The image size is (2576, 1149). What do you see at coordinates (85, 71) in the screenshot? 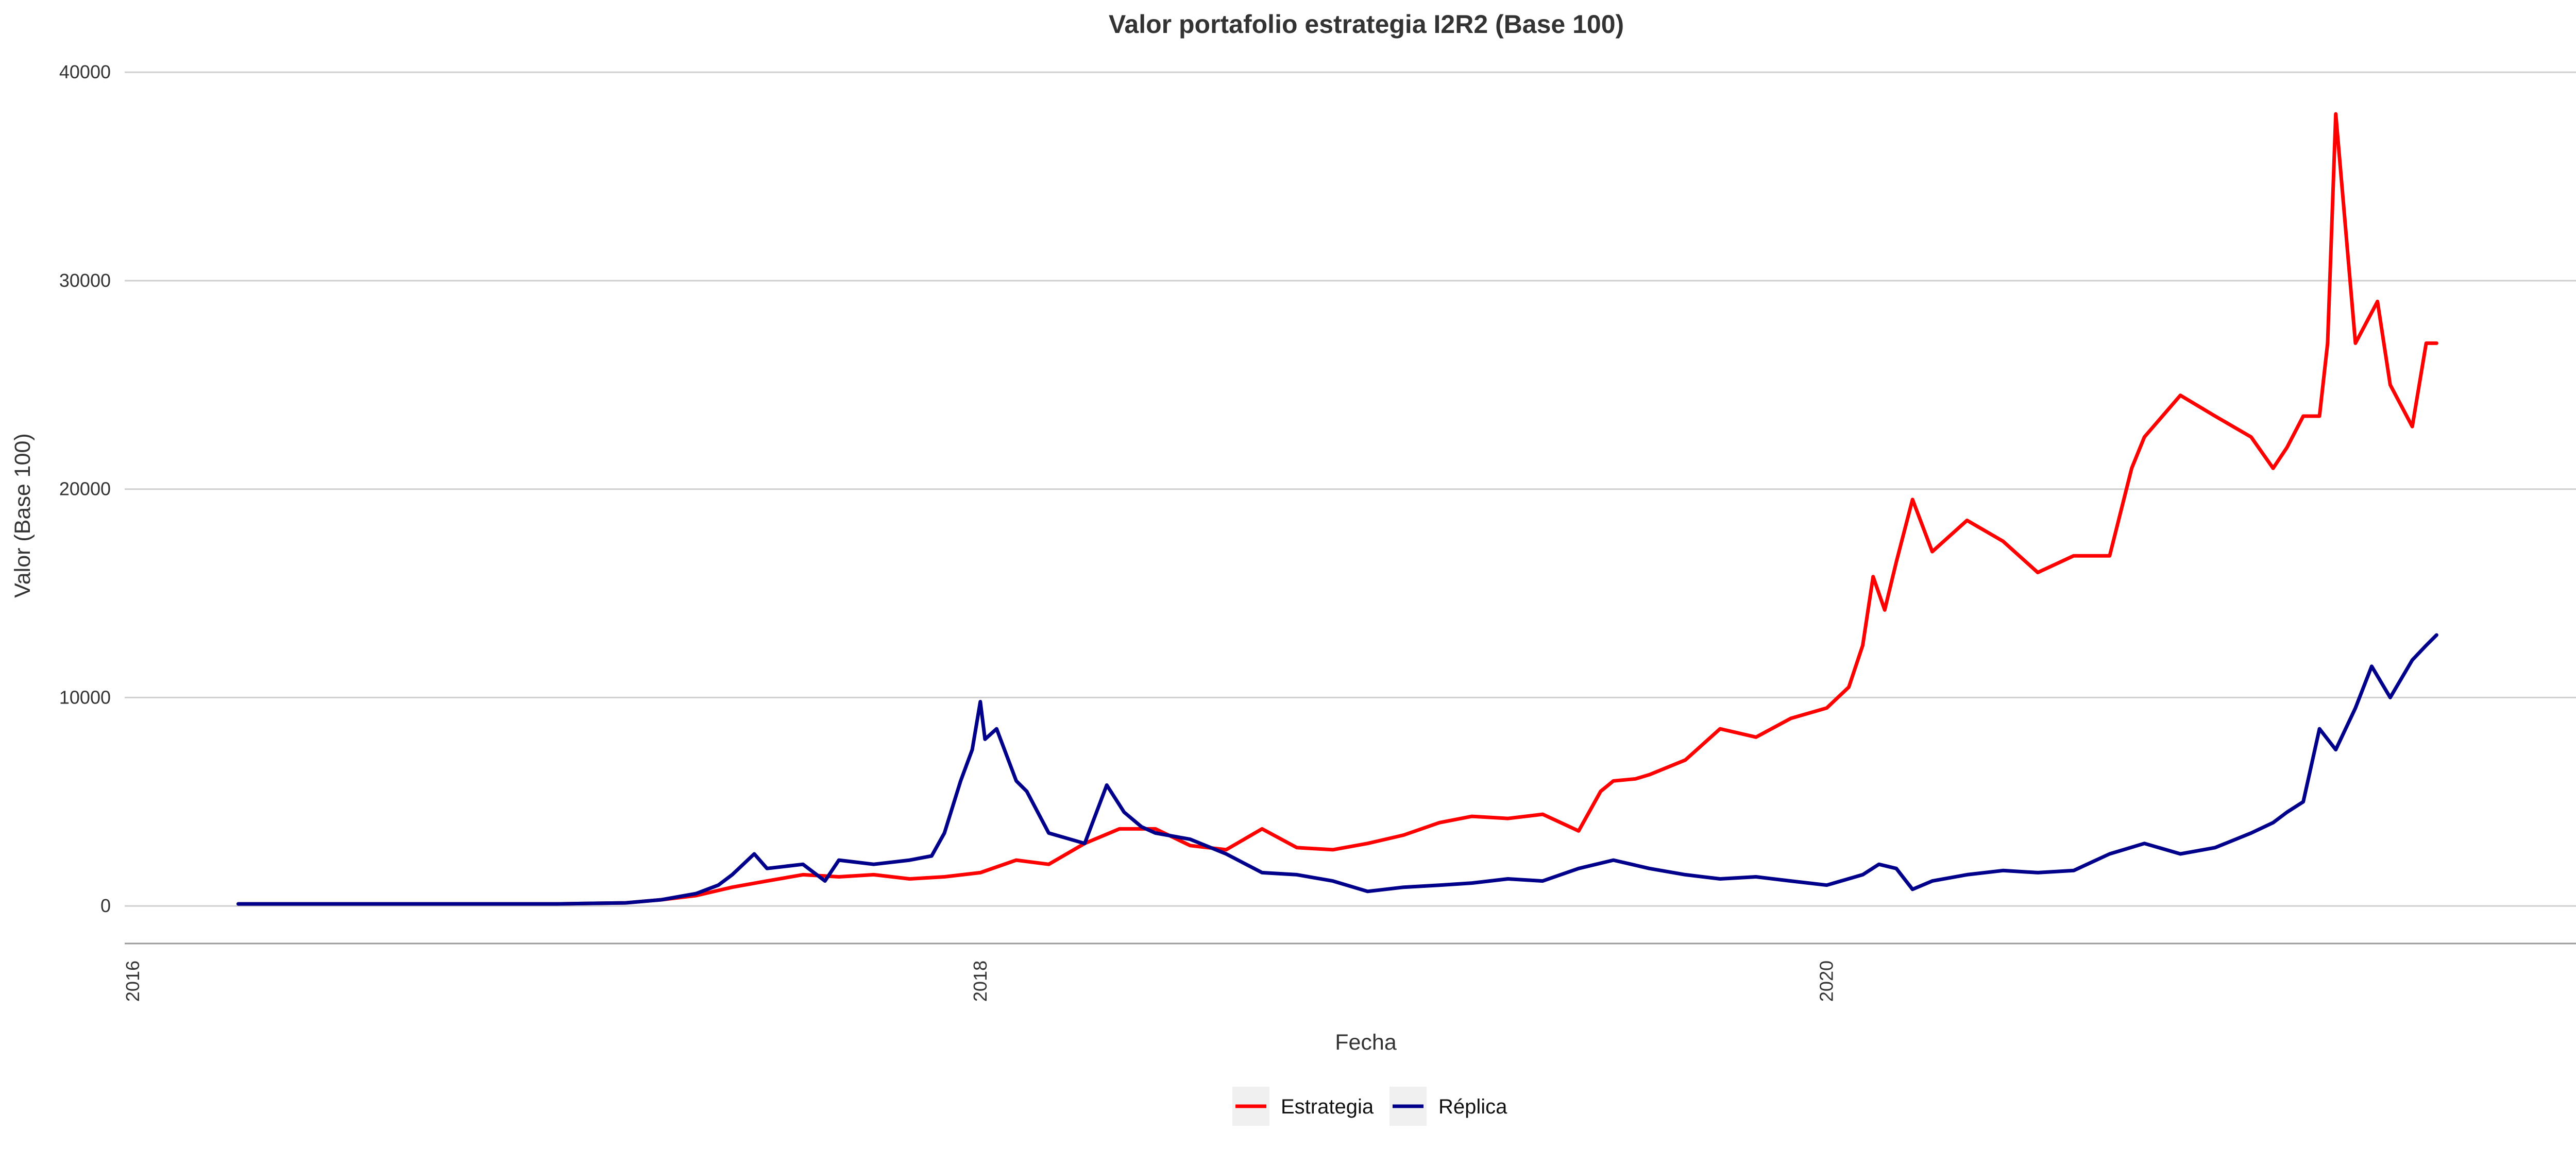
I see `y-tick-label: 40000` at bounding box center [85, 71].